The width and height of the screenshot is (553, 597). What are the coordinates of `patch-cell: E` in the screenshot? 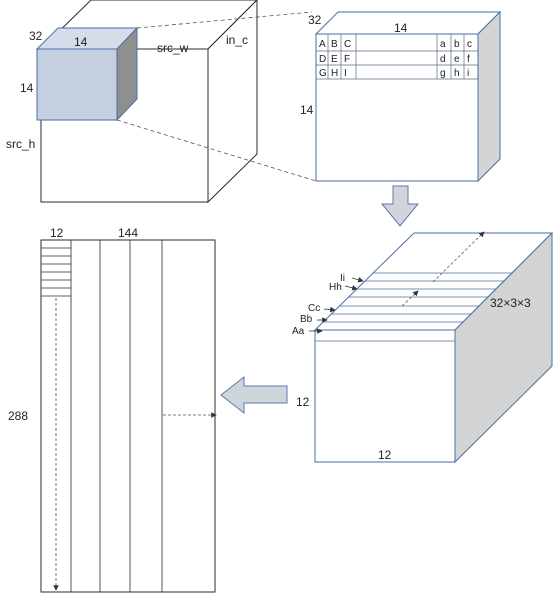 It's located at (334, 59).